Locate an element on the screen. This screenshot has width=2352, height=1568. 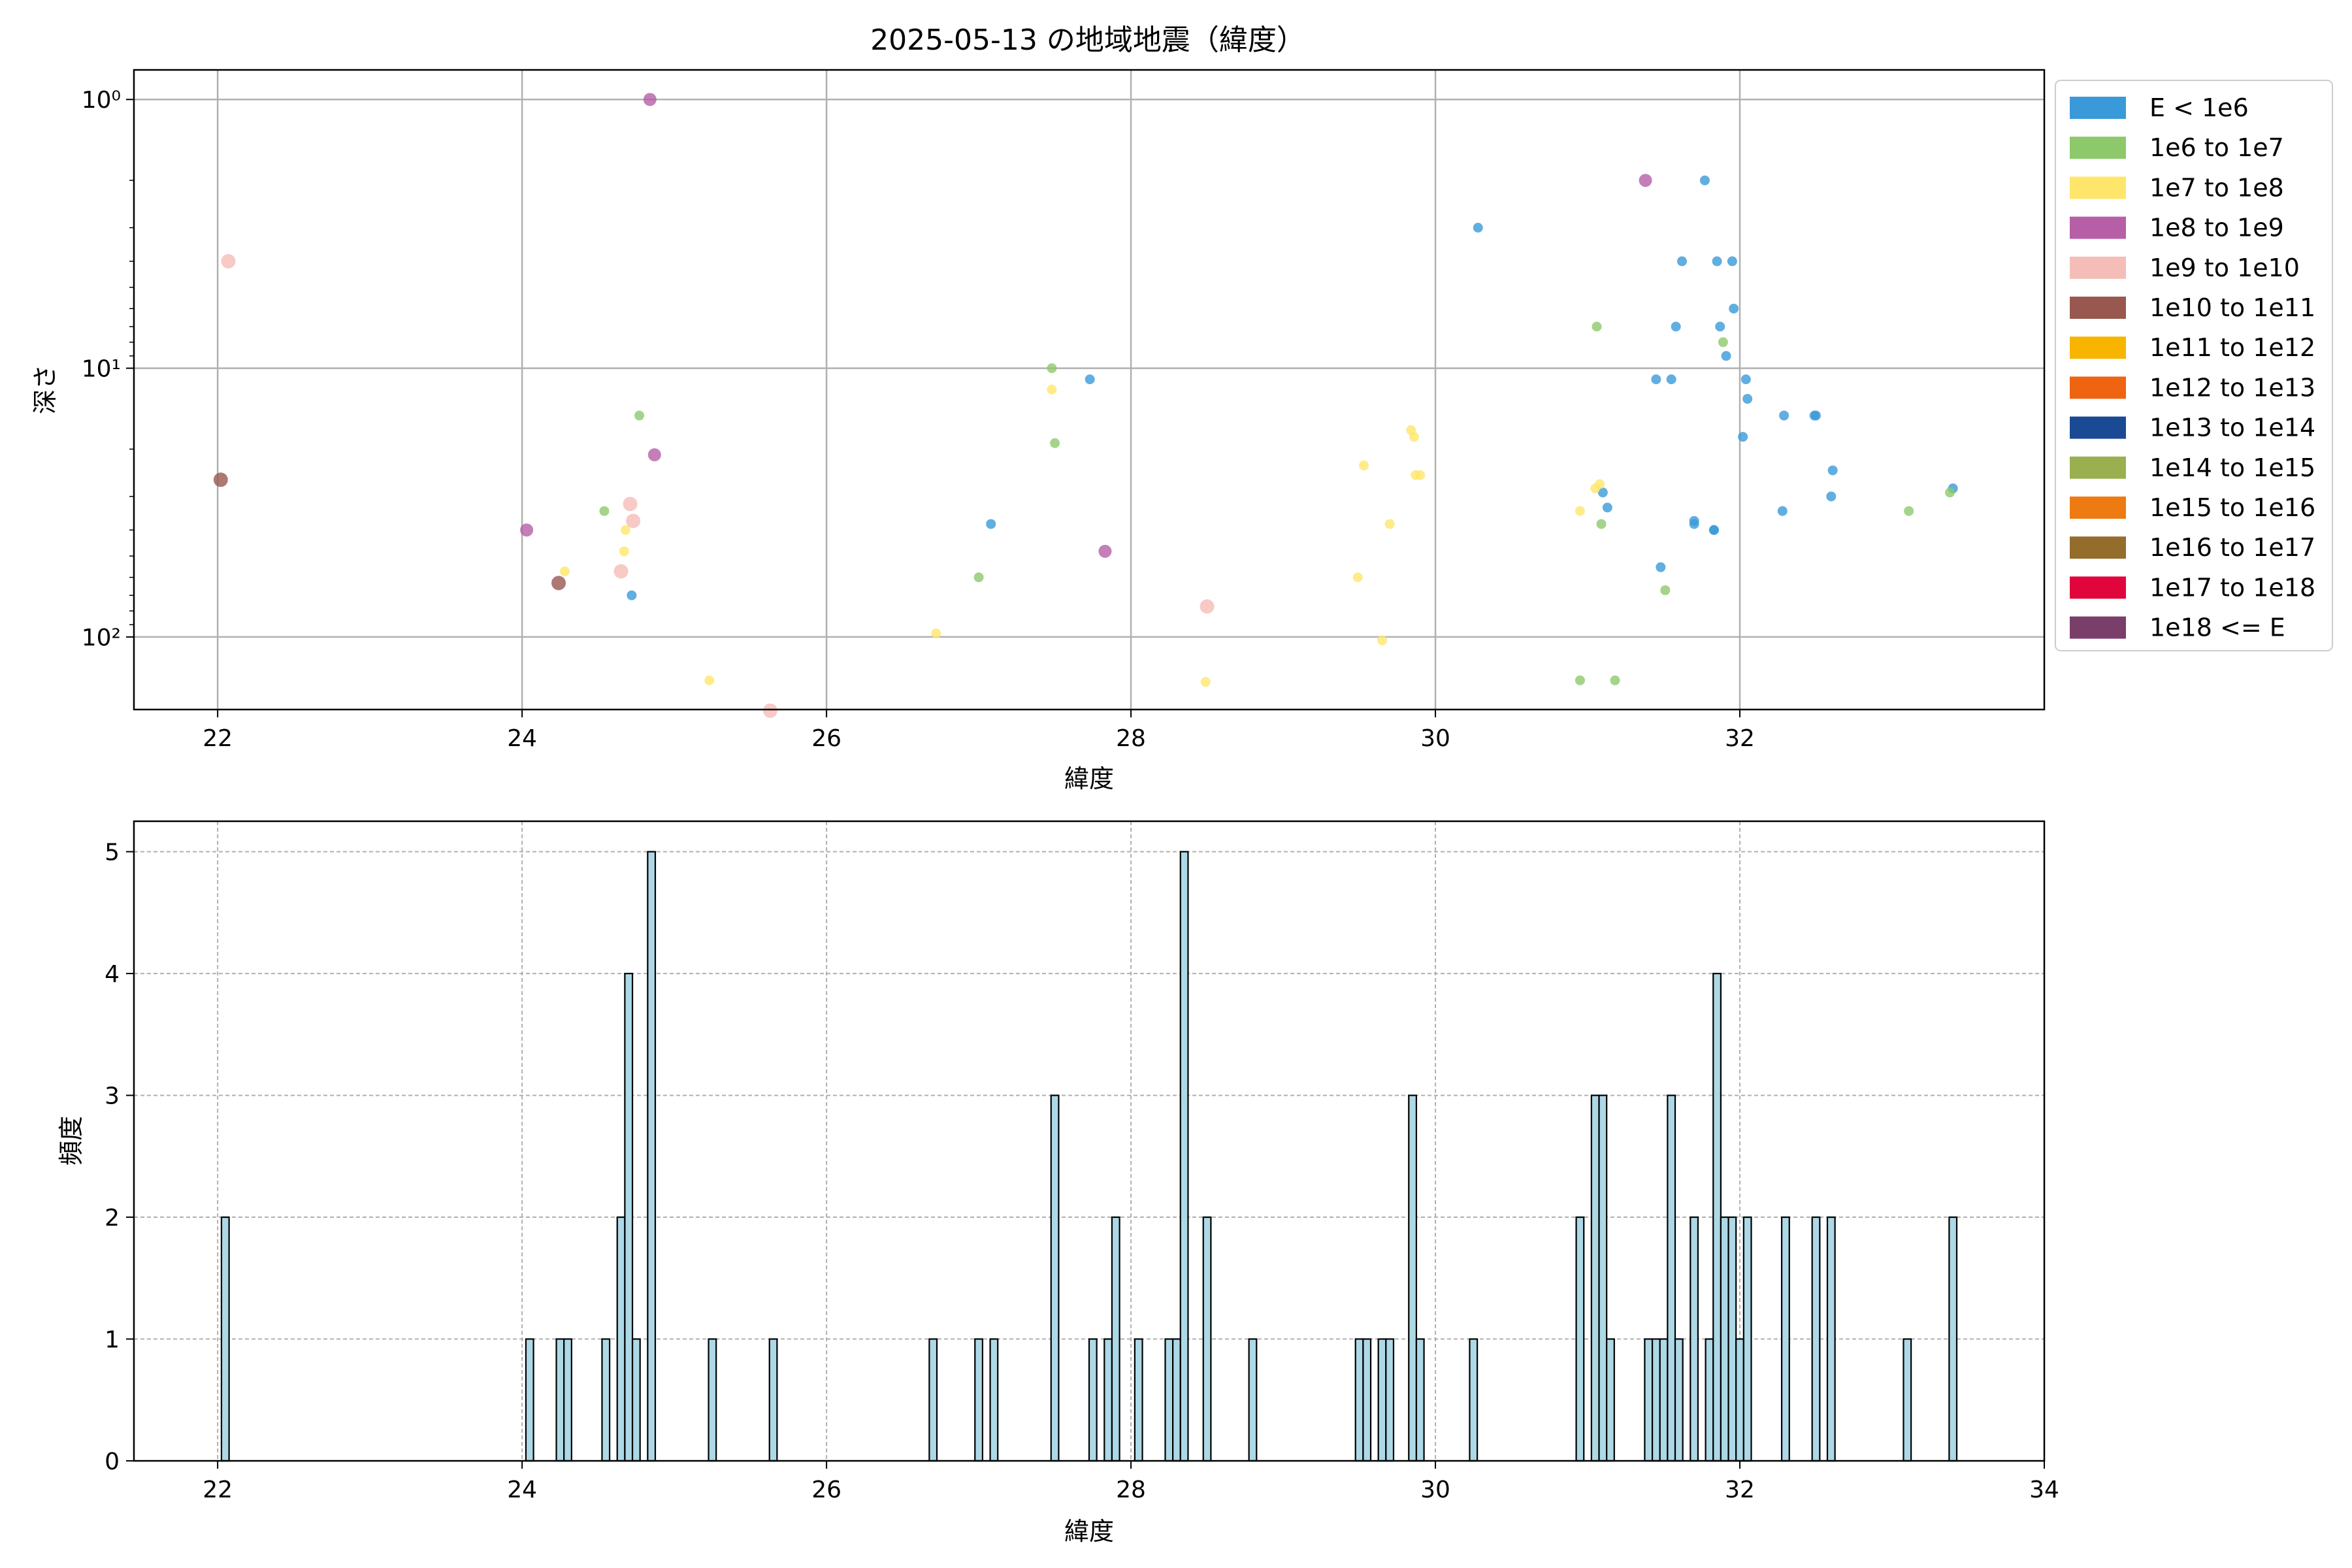
scatter-x-tick-label: 24 is located at coordinates (522, 738).